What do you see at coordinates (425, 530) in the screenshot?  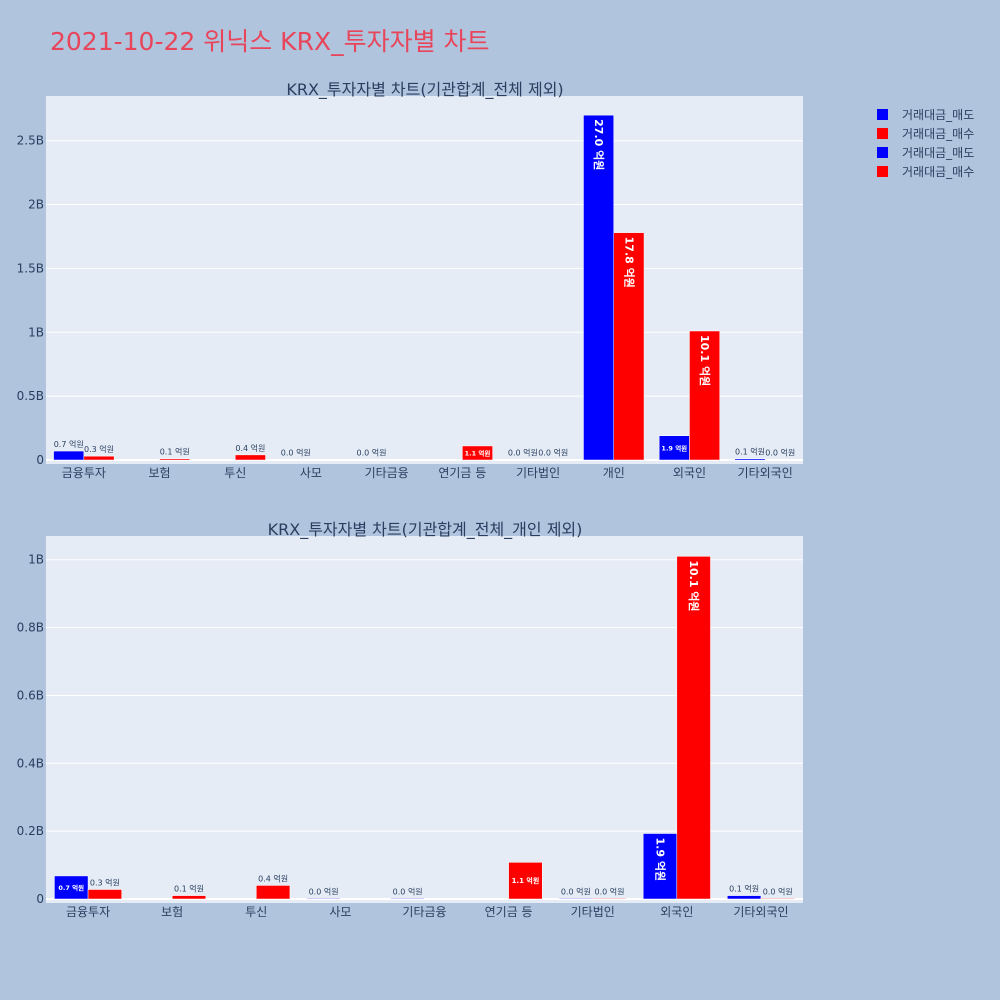 I see `chart-title: KRX_투자자별 차트(기관합계_전체_개인 제외)` at bounding box center [425, 530].